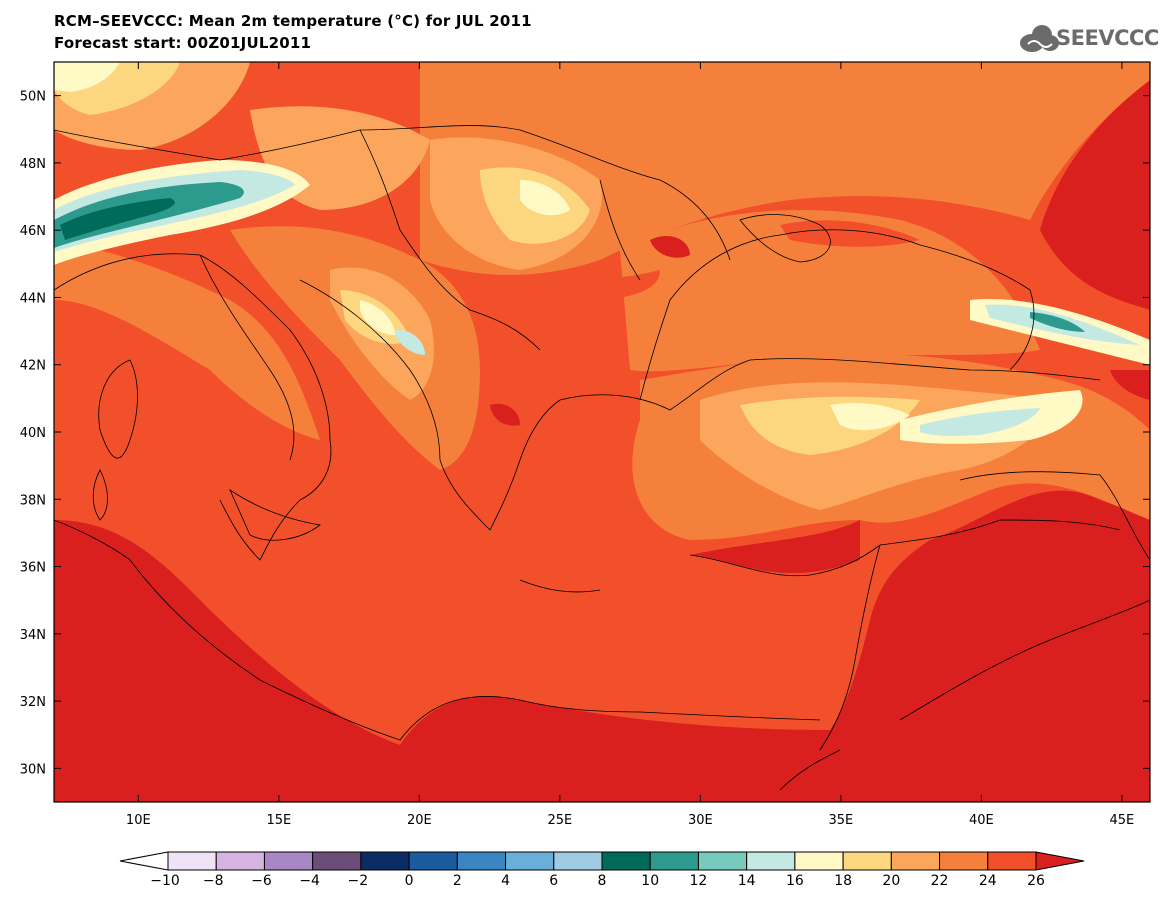 The height and width of the screenshot is (907, 1165). I want to click on lat-label: 38N, so click(33, 500).